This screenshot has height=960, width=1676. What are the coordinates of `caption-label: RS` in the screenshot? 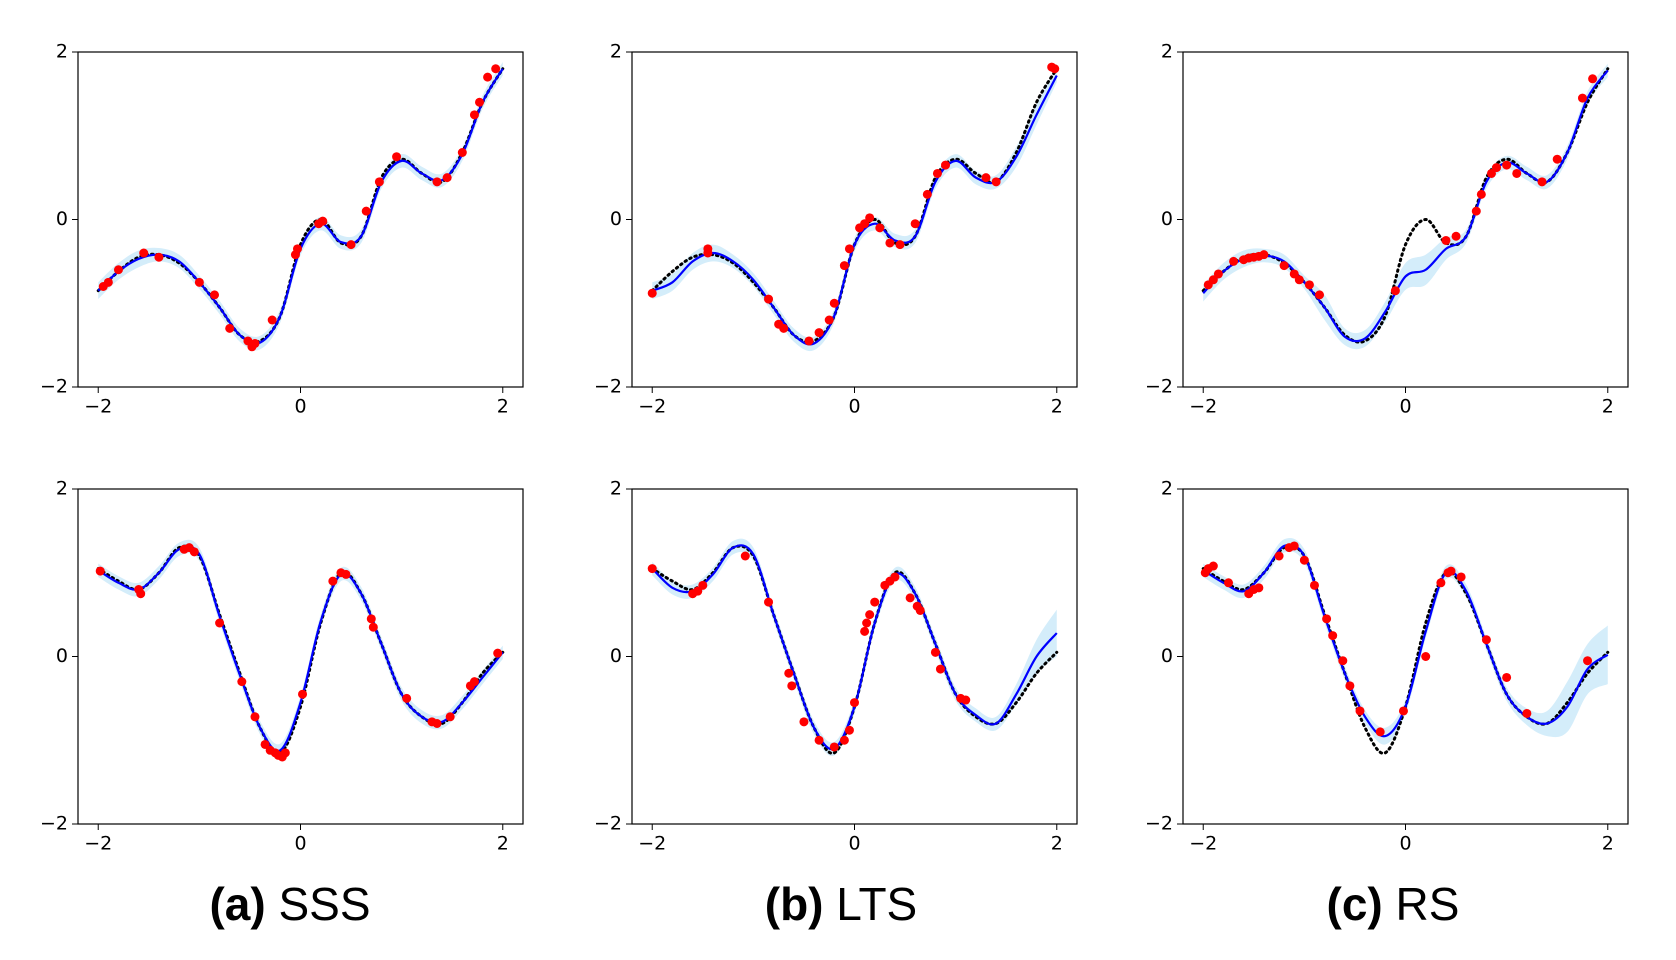 It's located at (1428, 904).